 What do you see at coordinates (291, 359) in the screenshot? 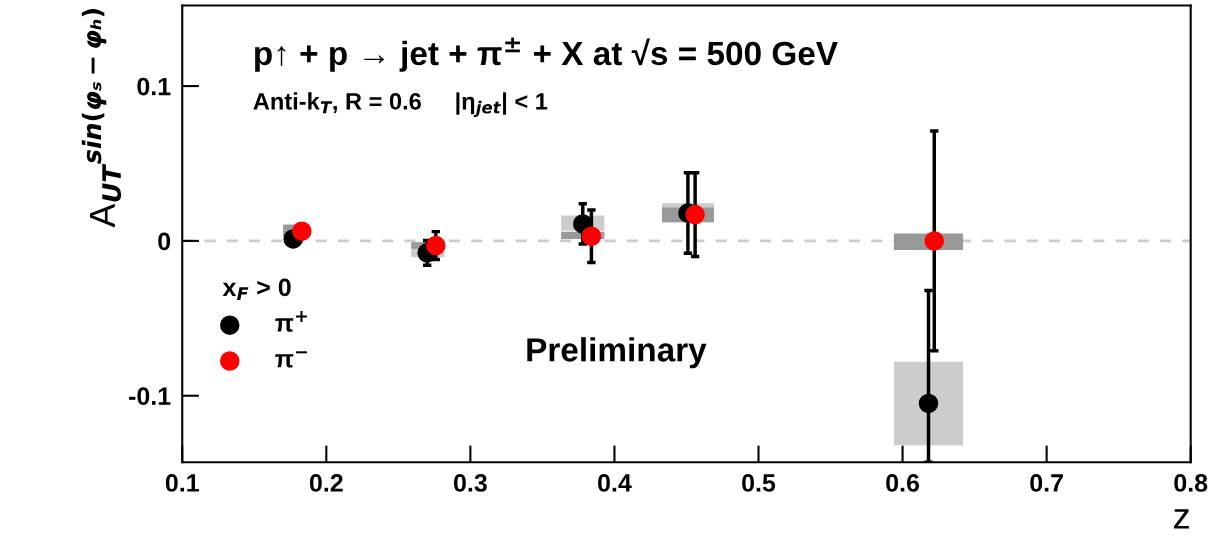
I see `legend-label: π$^{−}$` at bounding box center [291, 359].